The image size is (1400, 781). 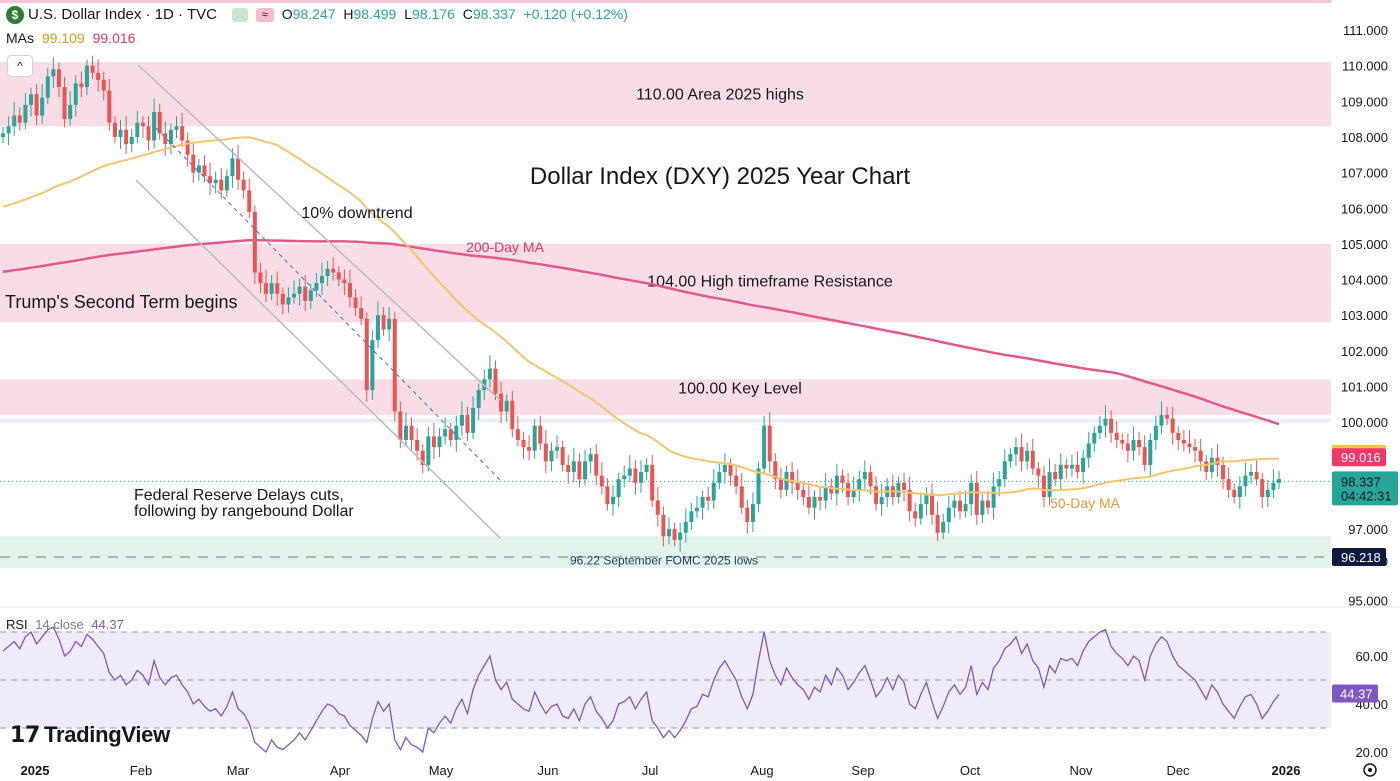 What do you see at coordinates (20, 66) in the screenshot?
I see `collapse-legend-button: ^` at bounding box center [20, 66].